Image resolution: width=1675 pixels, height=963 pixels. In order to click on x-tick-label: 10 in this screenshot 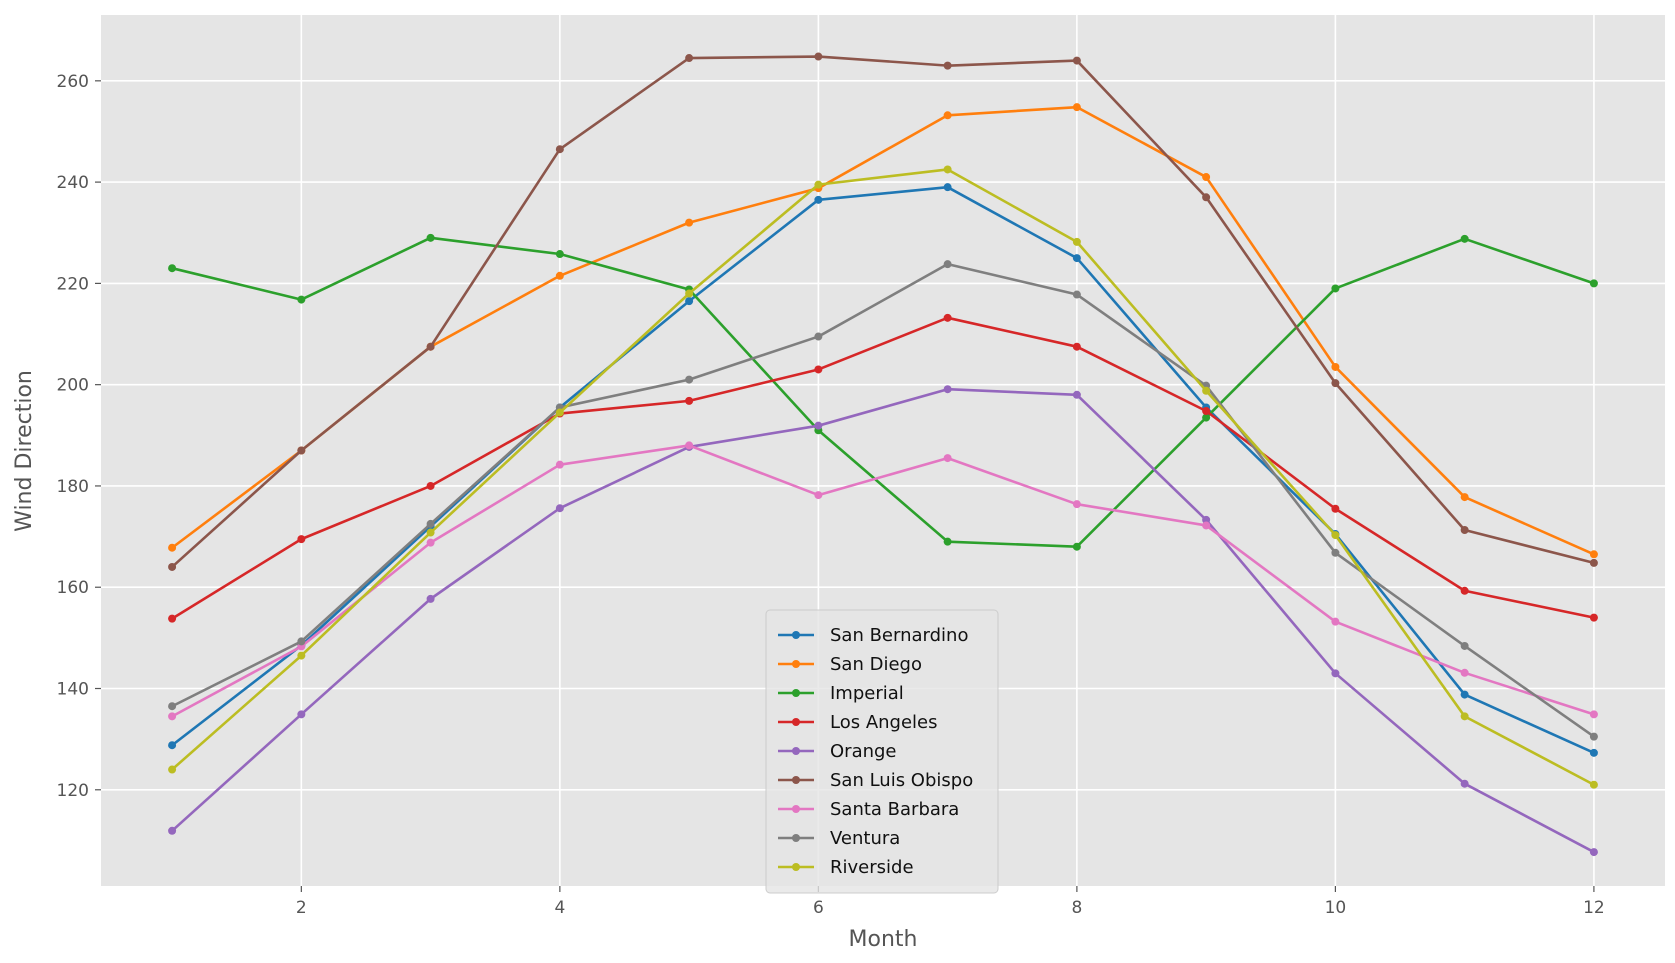, I will do `click(1336, 908)`.